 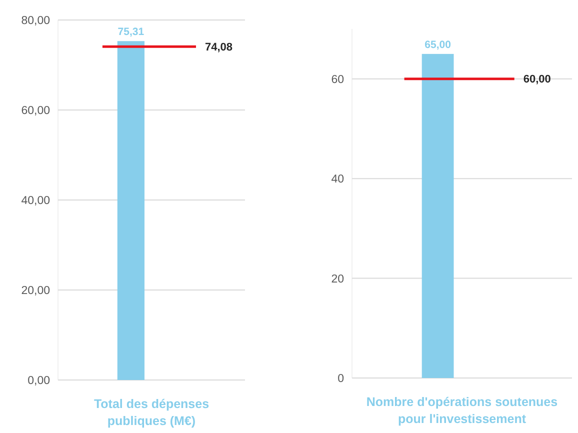 I want to click on y-tick-label: 40,00, so click(x=35, y=201).